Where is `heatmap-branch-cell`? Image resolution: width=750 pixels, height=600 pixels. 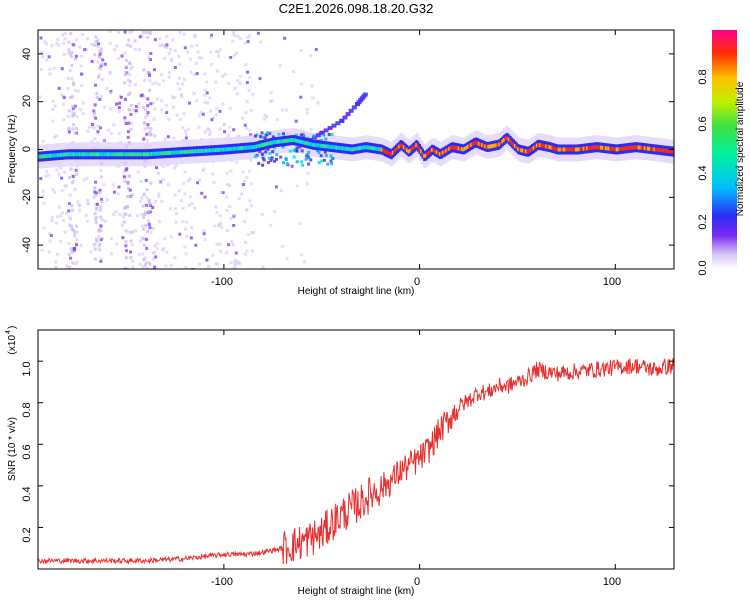 heatmap-branch-cell is located at coordinates (348, 114).